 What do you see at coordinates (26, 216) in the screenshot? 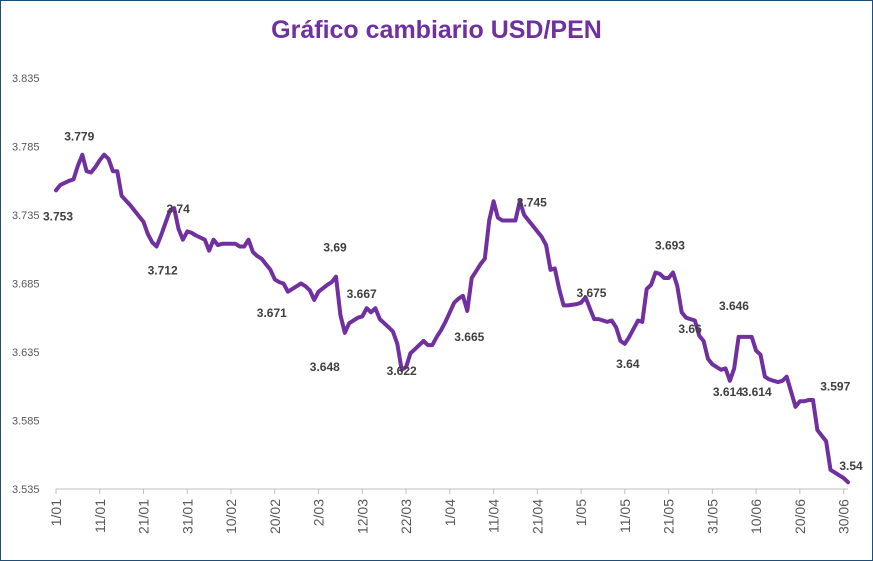
I see `y-tick-label: 3.735` at bounding box center [26, 216].